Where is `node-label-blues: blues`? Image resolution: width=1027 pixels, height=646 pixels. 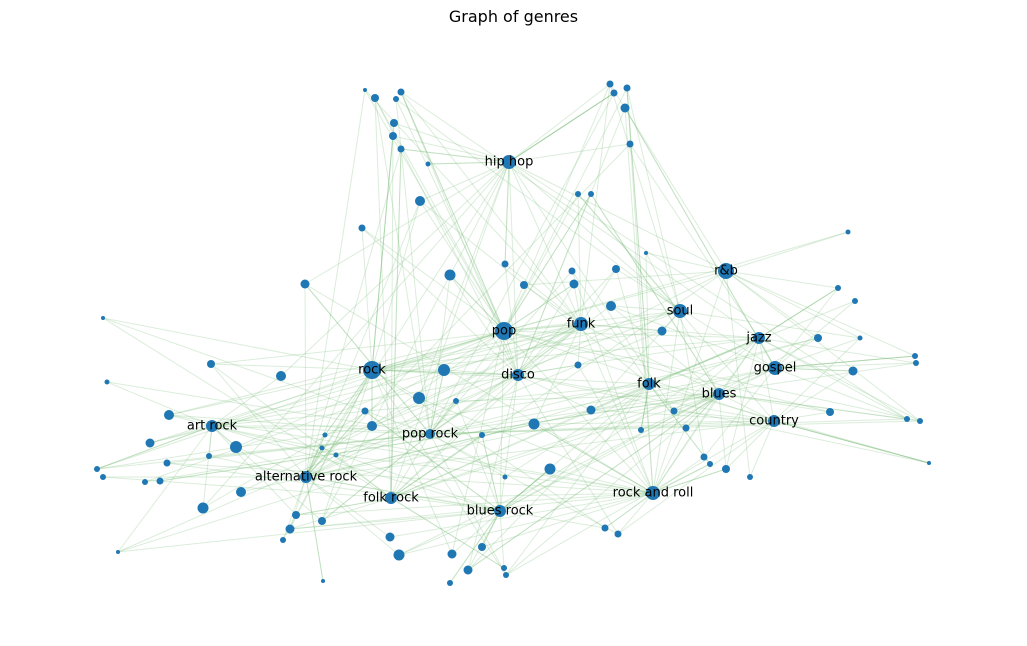 node-label-blues: blues is located at coordinates (719, 394).